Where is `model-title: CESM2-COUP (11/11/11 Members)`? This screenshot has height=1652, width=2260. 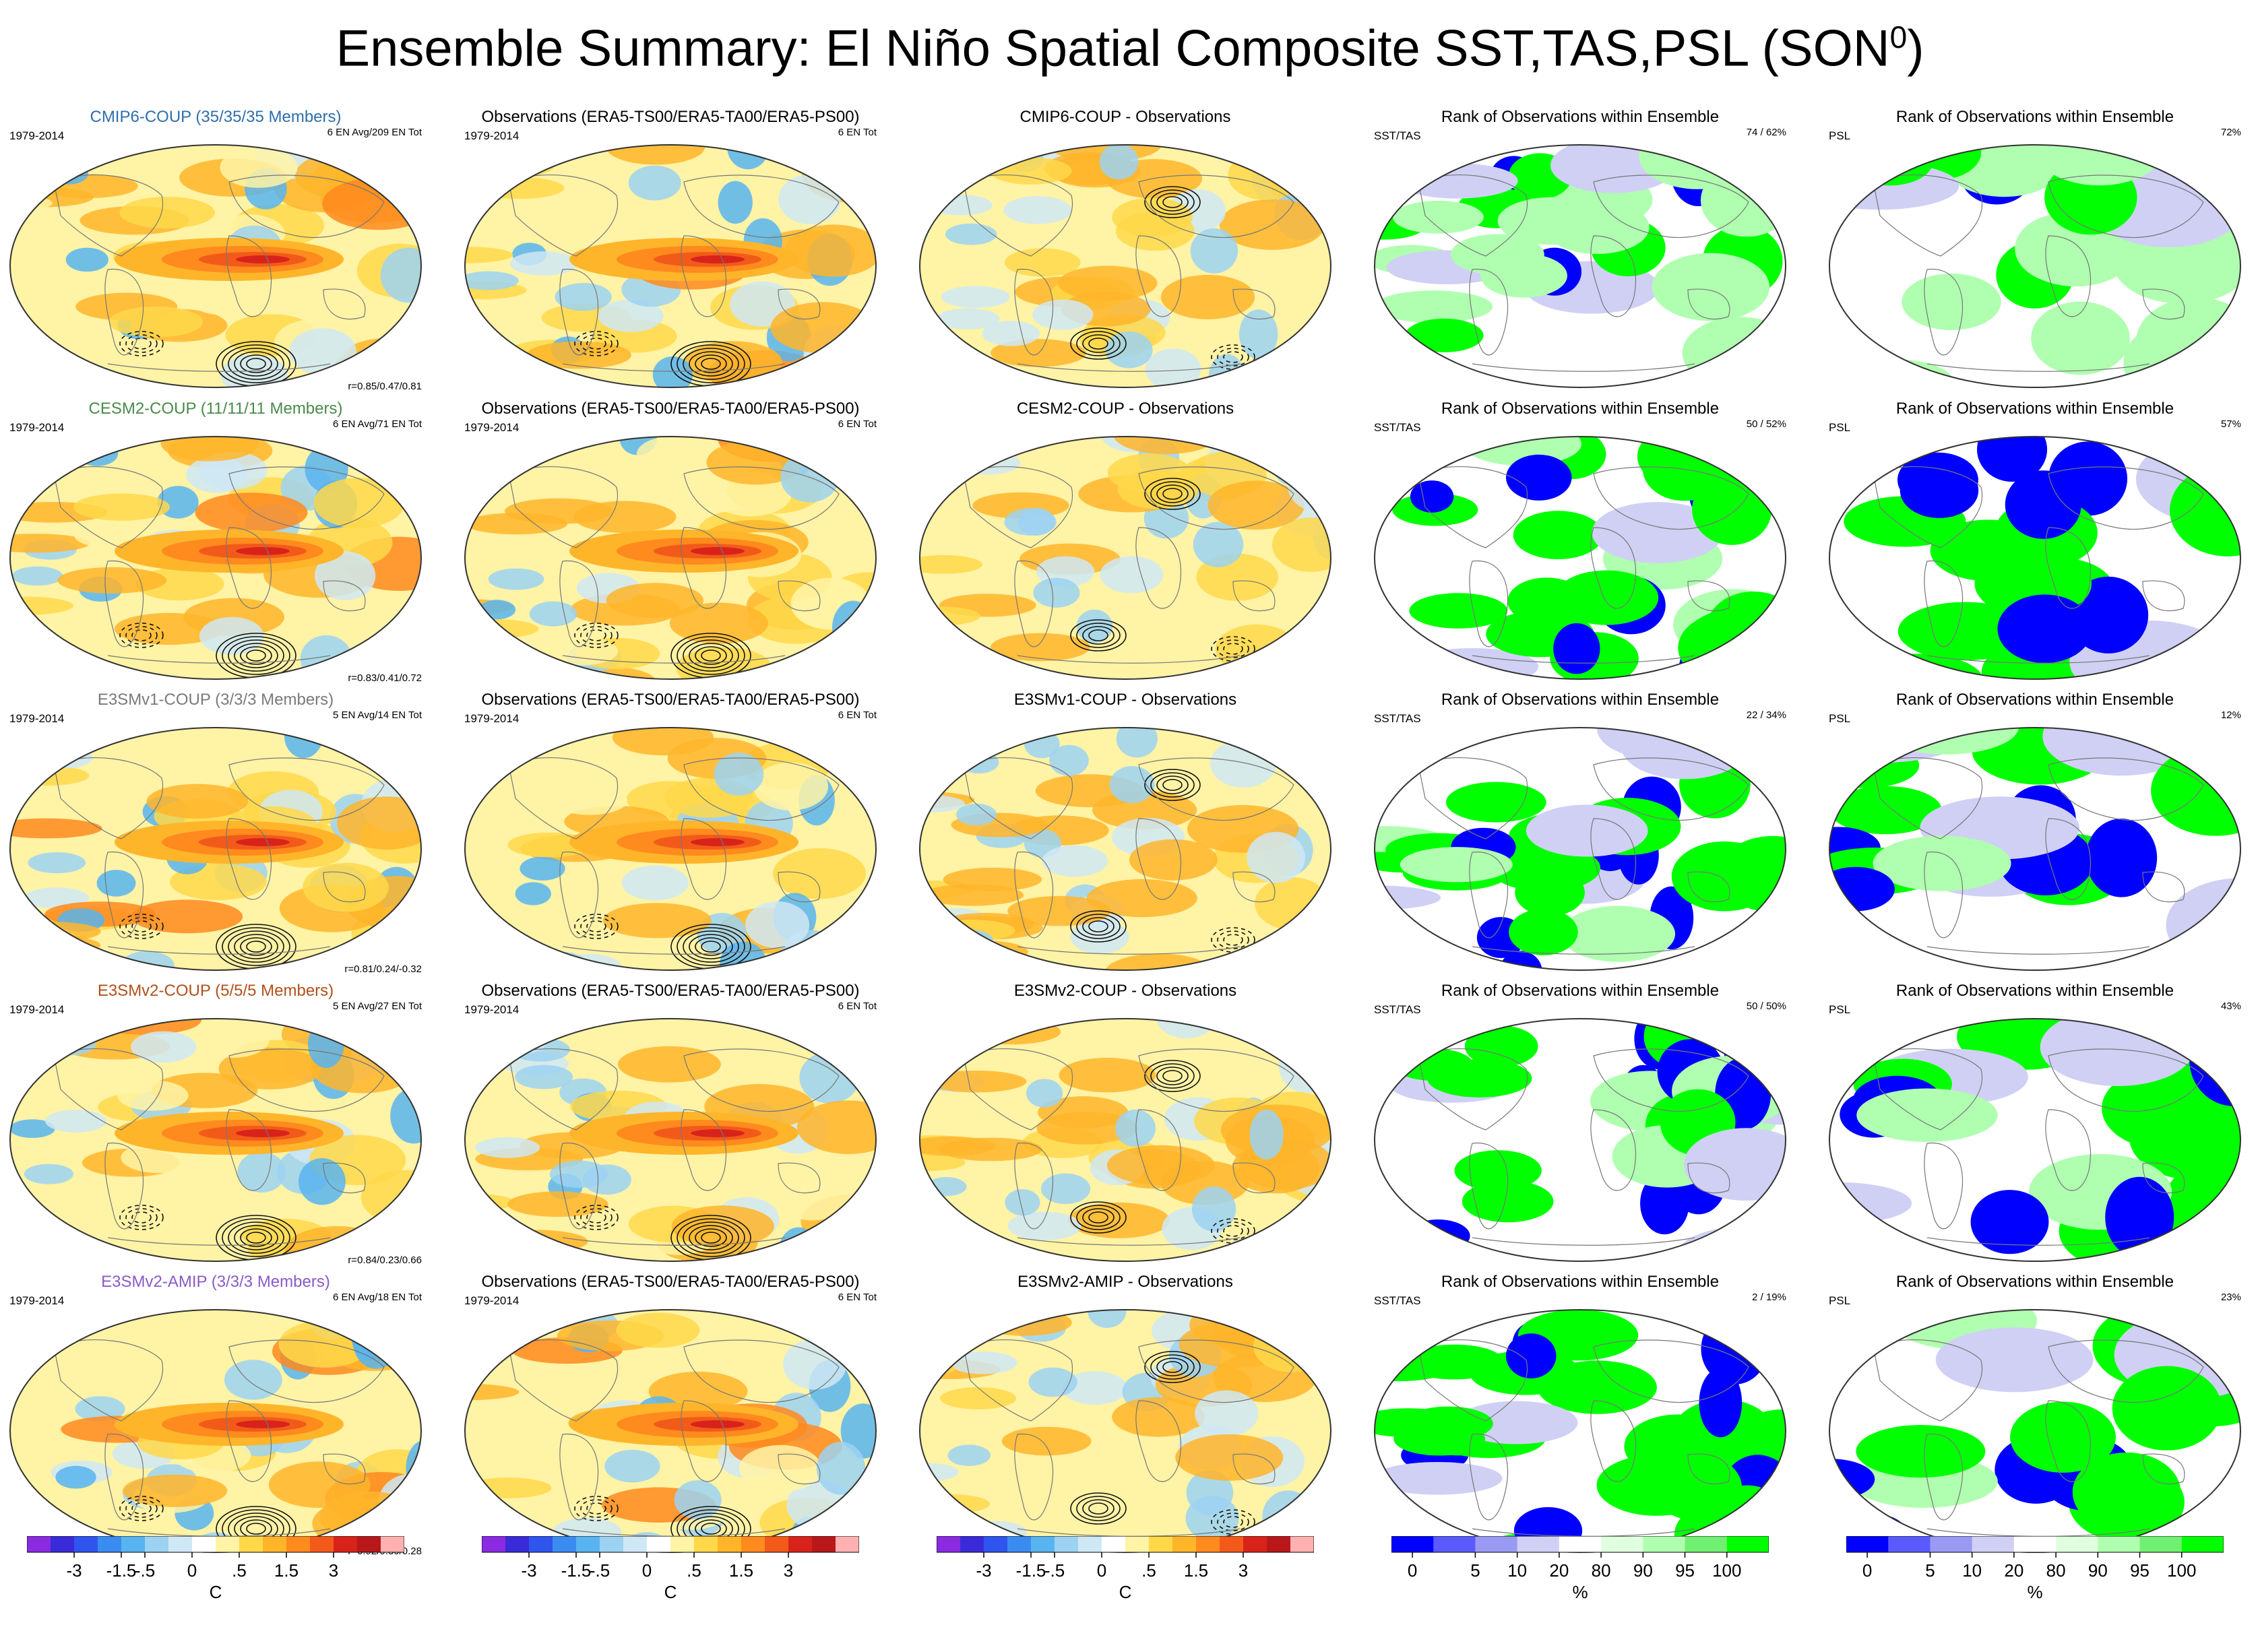 model-title: CESM2-COUP (11/11/11 Members) is located at coordinates (215, 409).